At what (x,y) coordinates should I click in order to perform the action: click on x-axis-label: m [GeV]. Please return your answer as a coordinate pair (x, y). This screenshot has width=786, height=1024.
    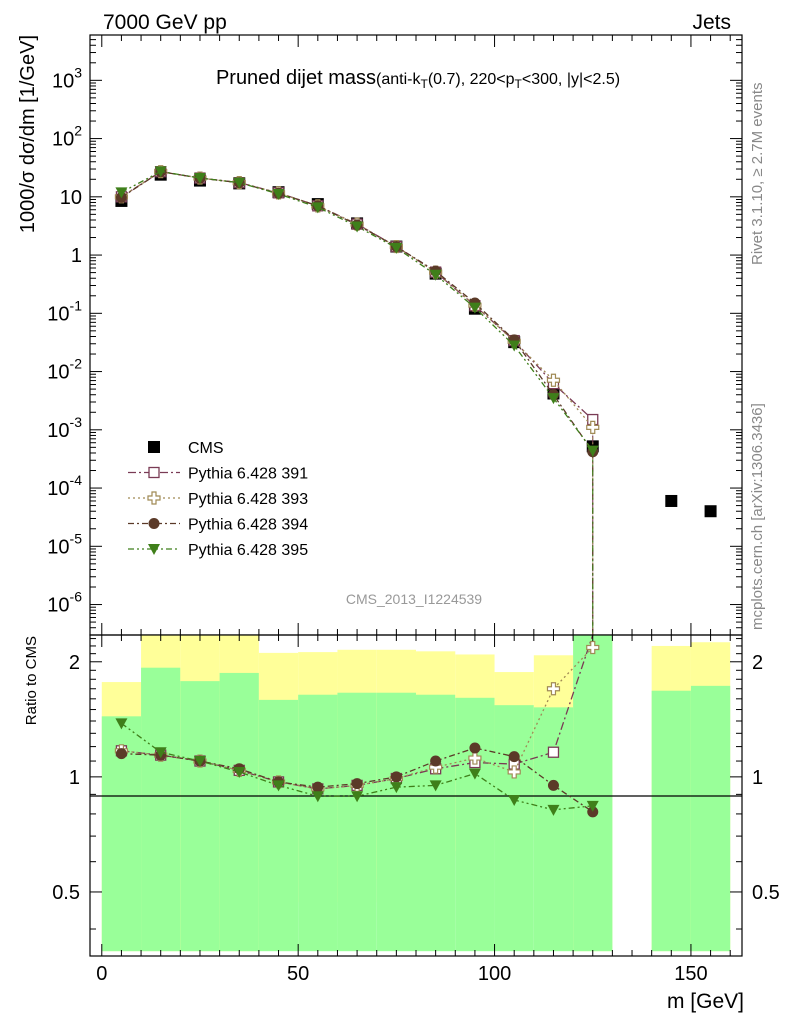
    Looking at the image, I should click on (705, 1001).